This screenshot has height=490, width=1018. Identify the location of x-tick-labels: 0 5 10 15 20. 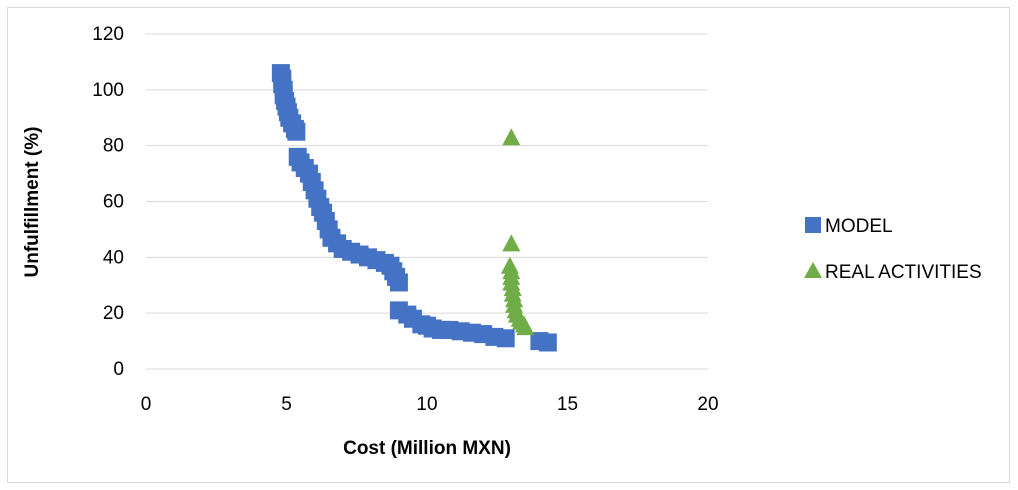
(430, 404).